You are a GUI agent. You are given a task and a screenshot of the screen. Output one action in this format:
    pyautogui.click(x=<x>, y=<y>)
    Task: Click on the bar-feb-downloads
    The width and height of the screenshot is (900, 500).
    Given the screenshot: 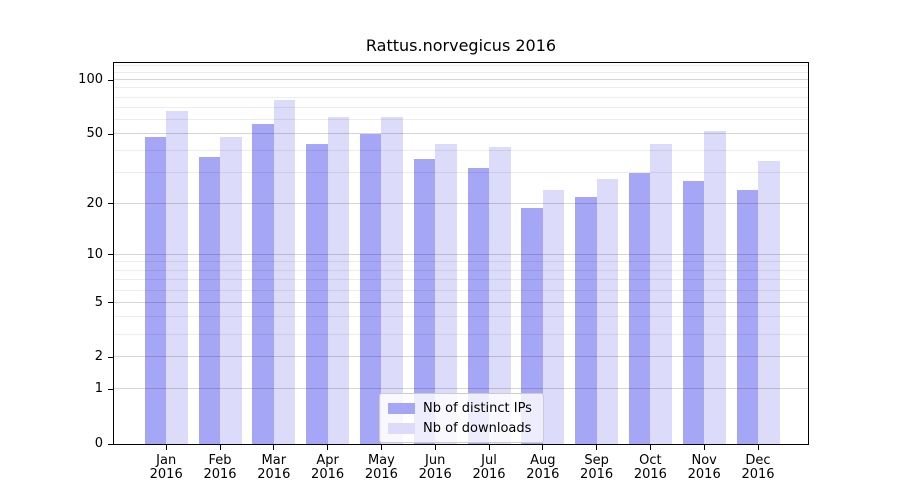 What is the action you would take?
    pyautogui.click(x=231, y=290)
    